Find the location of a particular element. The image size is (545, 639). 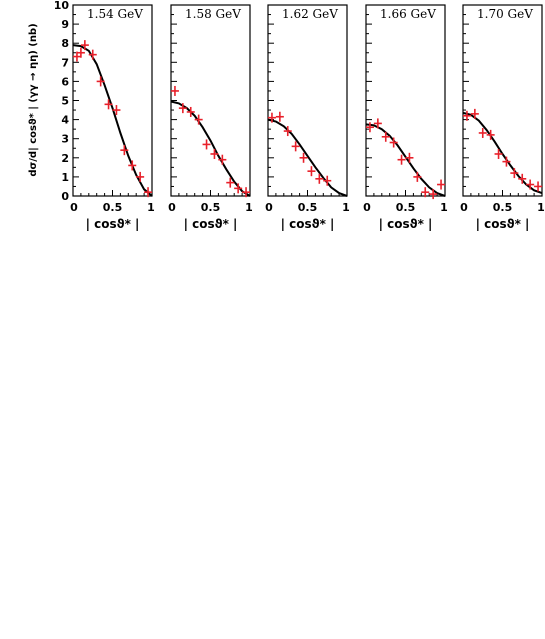

energy-label: 1.66 GeV is located at coordinates (408, 14).